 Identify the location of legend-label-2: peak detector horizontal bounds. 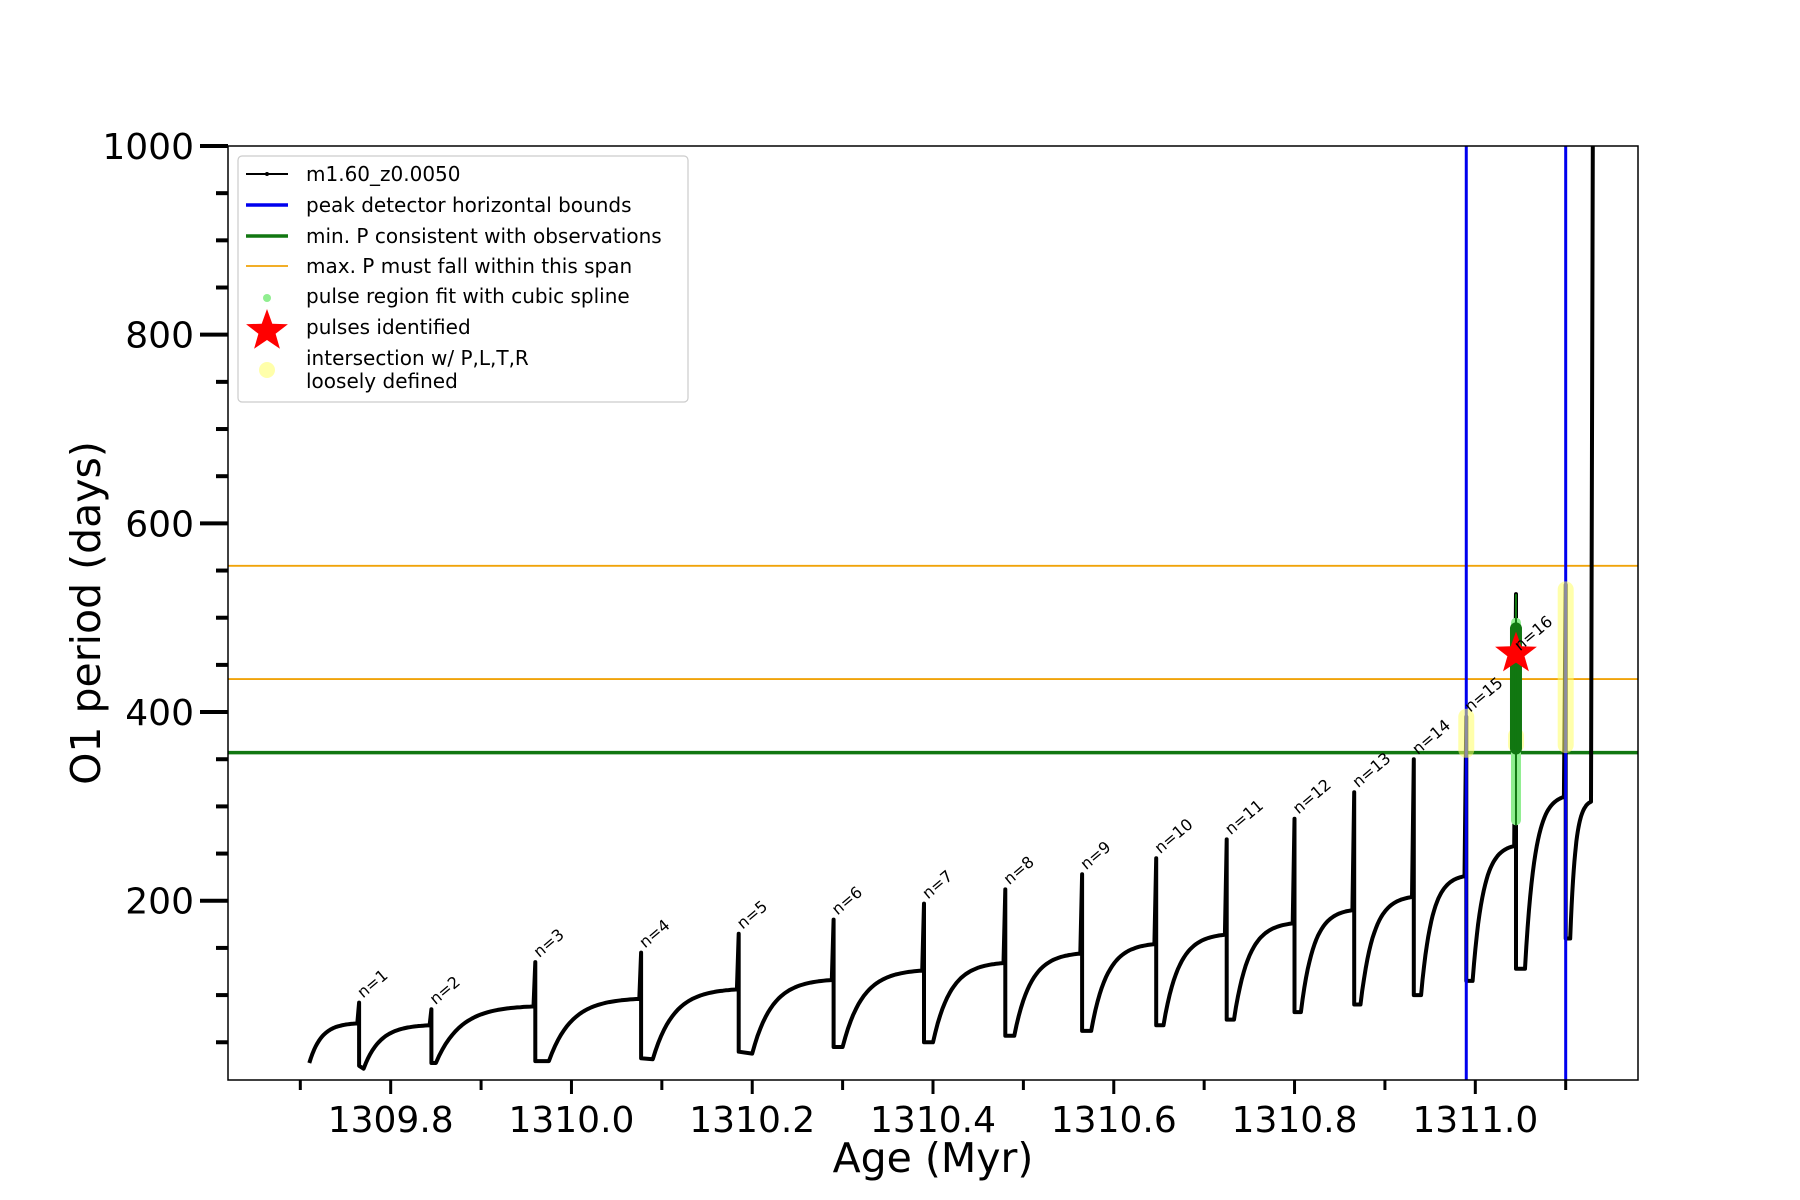
(469, 205).